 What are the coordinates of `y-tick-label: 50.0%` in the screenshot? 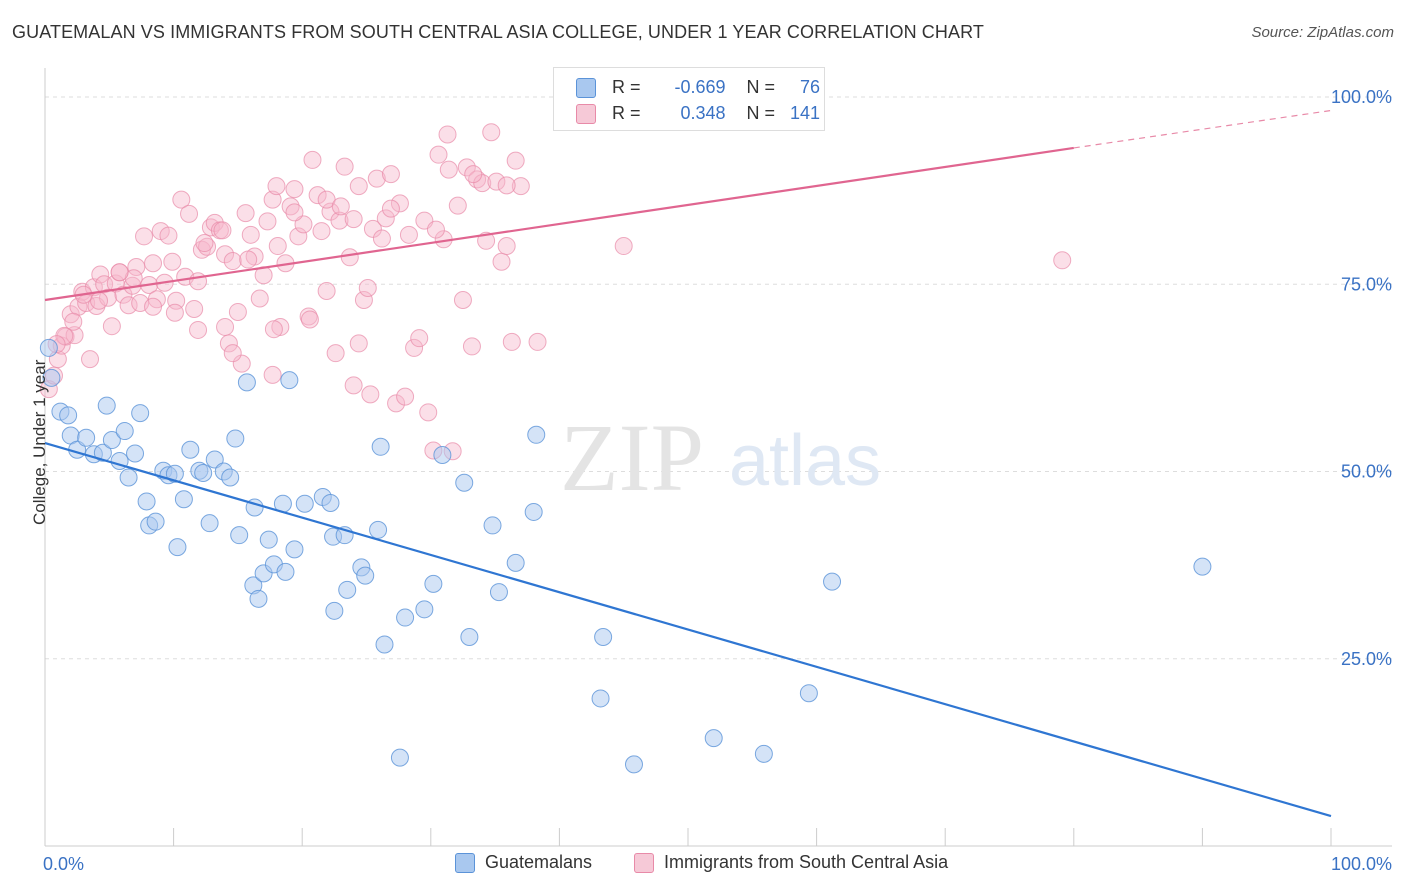 It's located at (1366, 472).